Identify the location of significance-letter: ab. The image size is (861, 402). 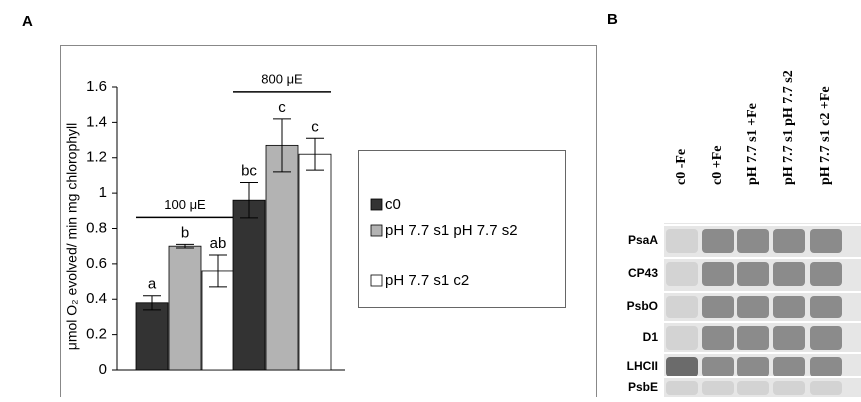
(218, 243).